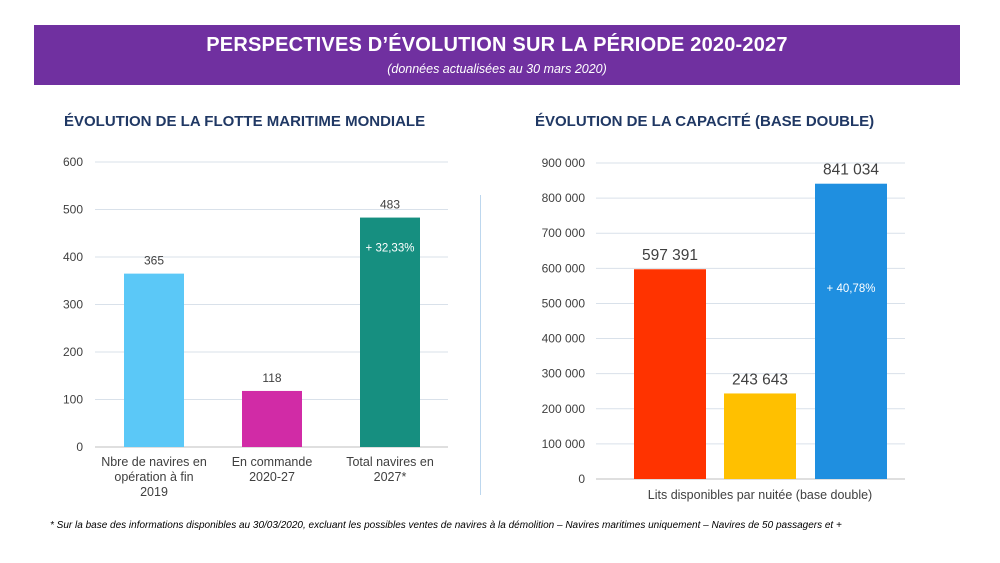  Describe the element at coordinates (564, 374) in the screenshot. I see `capacity-y-tick: 300 000` at that location.